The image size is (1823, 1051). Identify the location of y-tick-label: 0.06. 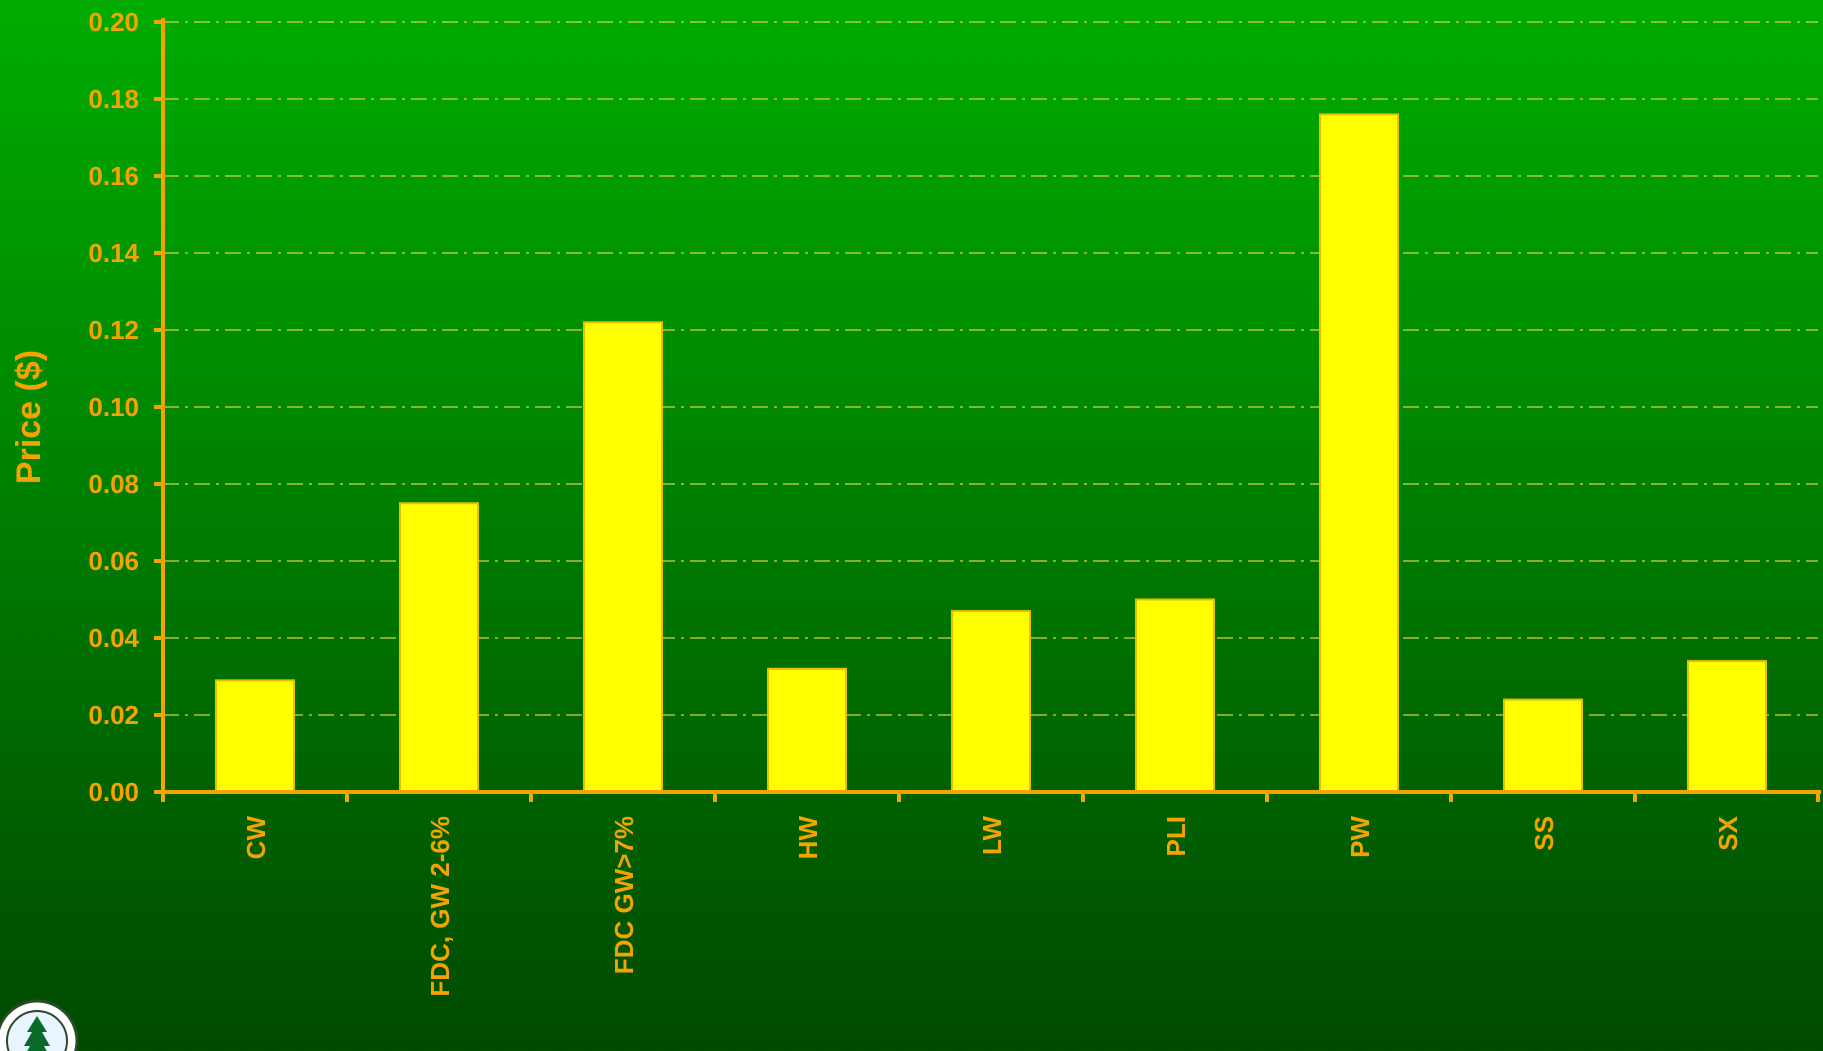
(113, 561).